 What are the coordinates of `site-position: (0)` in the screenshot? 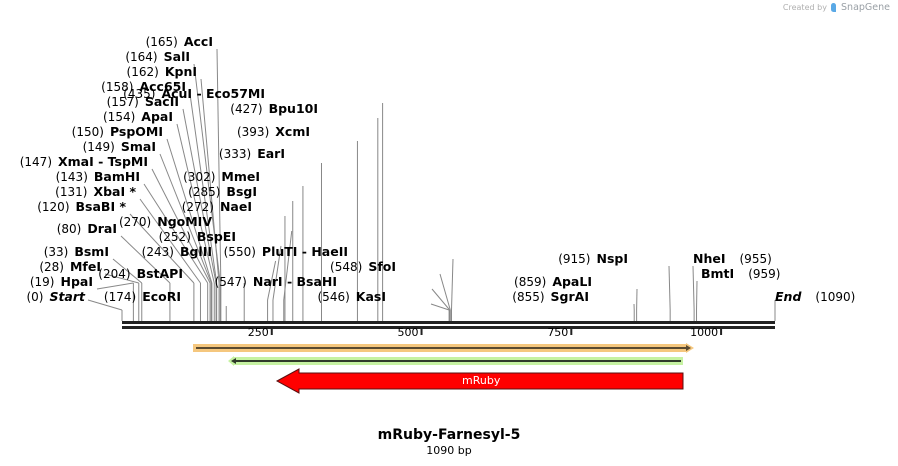 It's located at (35, 297).